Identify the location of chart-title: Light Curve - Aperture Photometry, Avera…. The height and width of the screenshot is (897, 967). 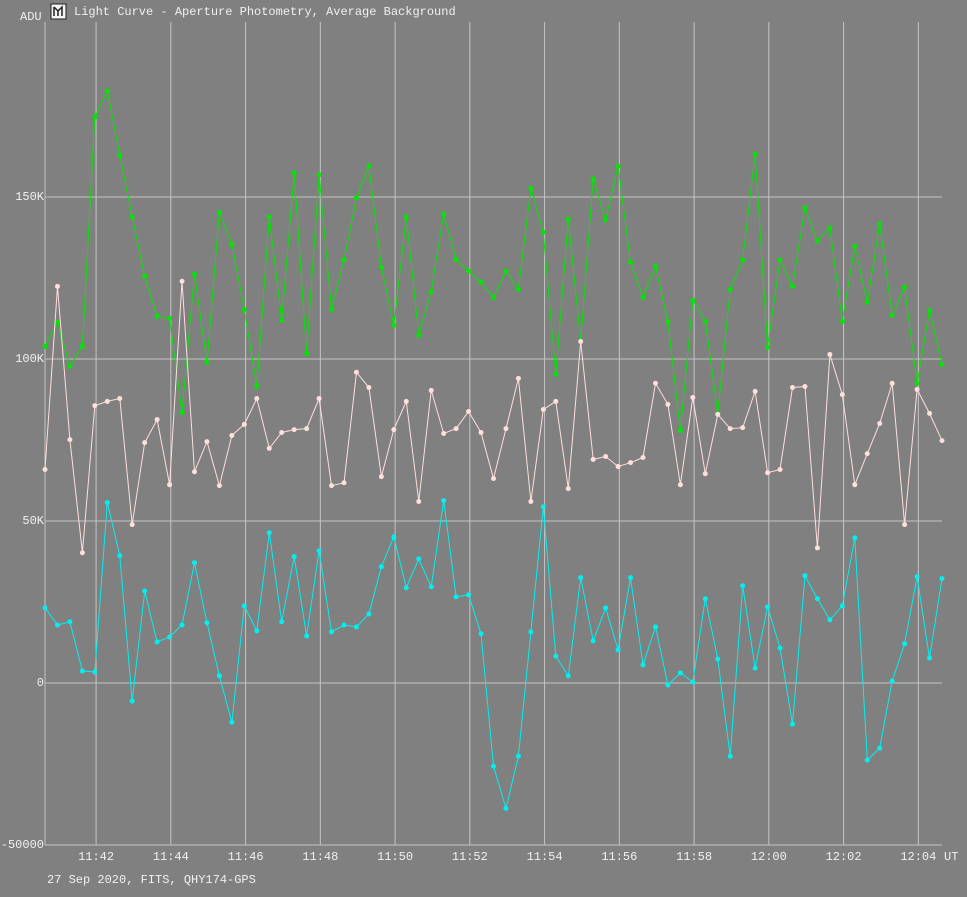
(265, 12).